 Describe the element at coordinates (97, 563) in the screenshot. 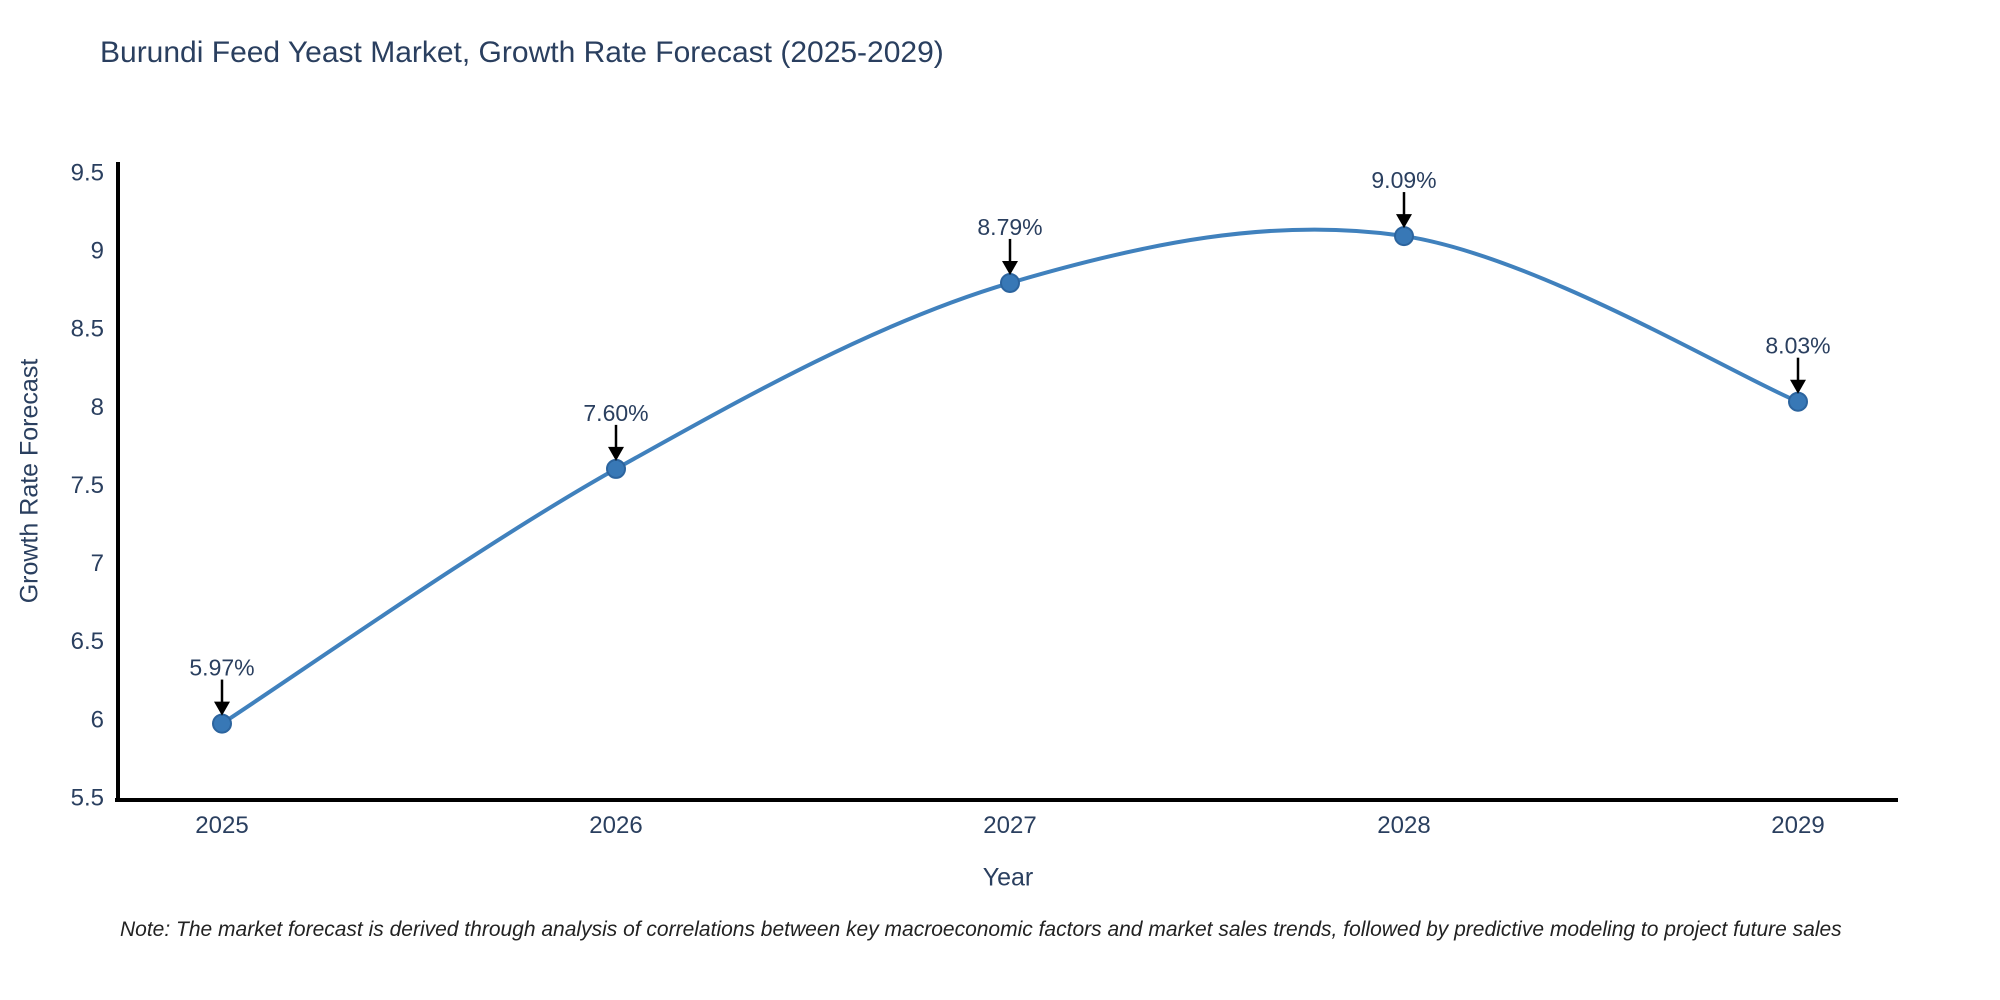

I see `y-tick-label: 7` at that location.